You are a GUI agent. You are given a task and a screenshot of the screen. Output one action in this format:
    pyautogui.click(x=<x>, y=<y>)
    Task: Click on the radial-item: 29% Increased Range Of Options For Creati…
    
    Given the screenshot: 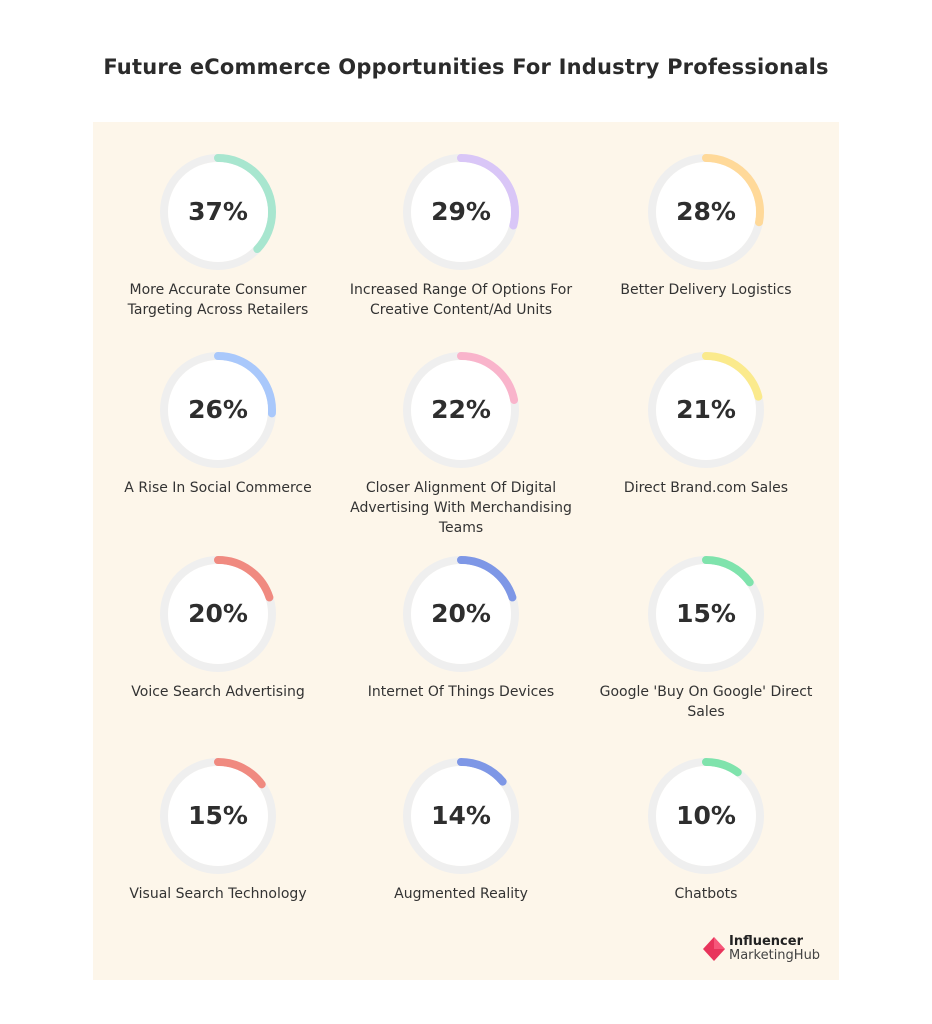 What is the action you would take?
    pyautogui.click(x=461, y=252)
    